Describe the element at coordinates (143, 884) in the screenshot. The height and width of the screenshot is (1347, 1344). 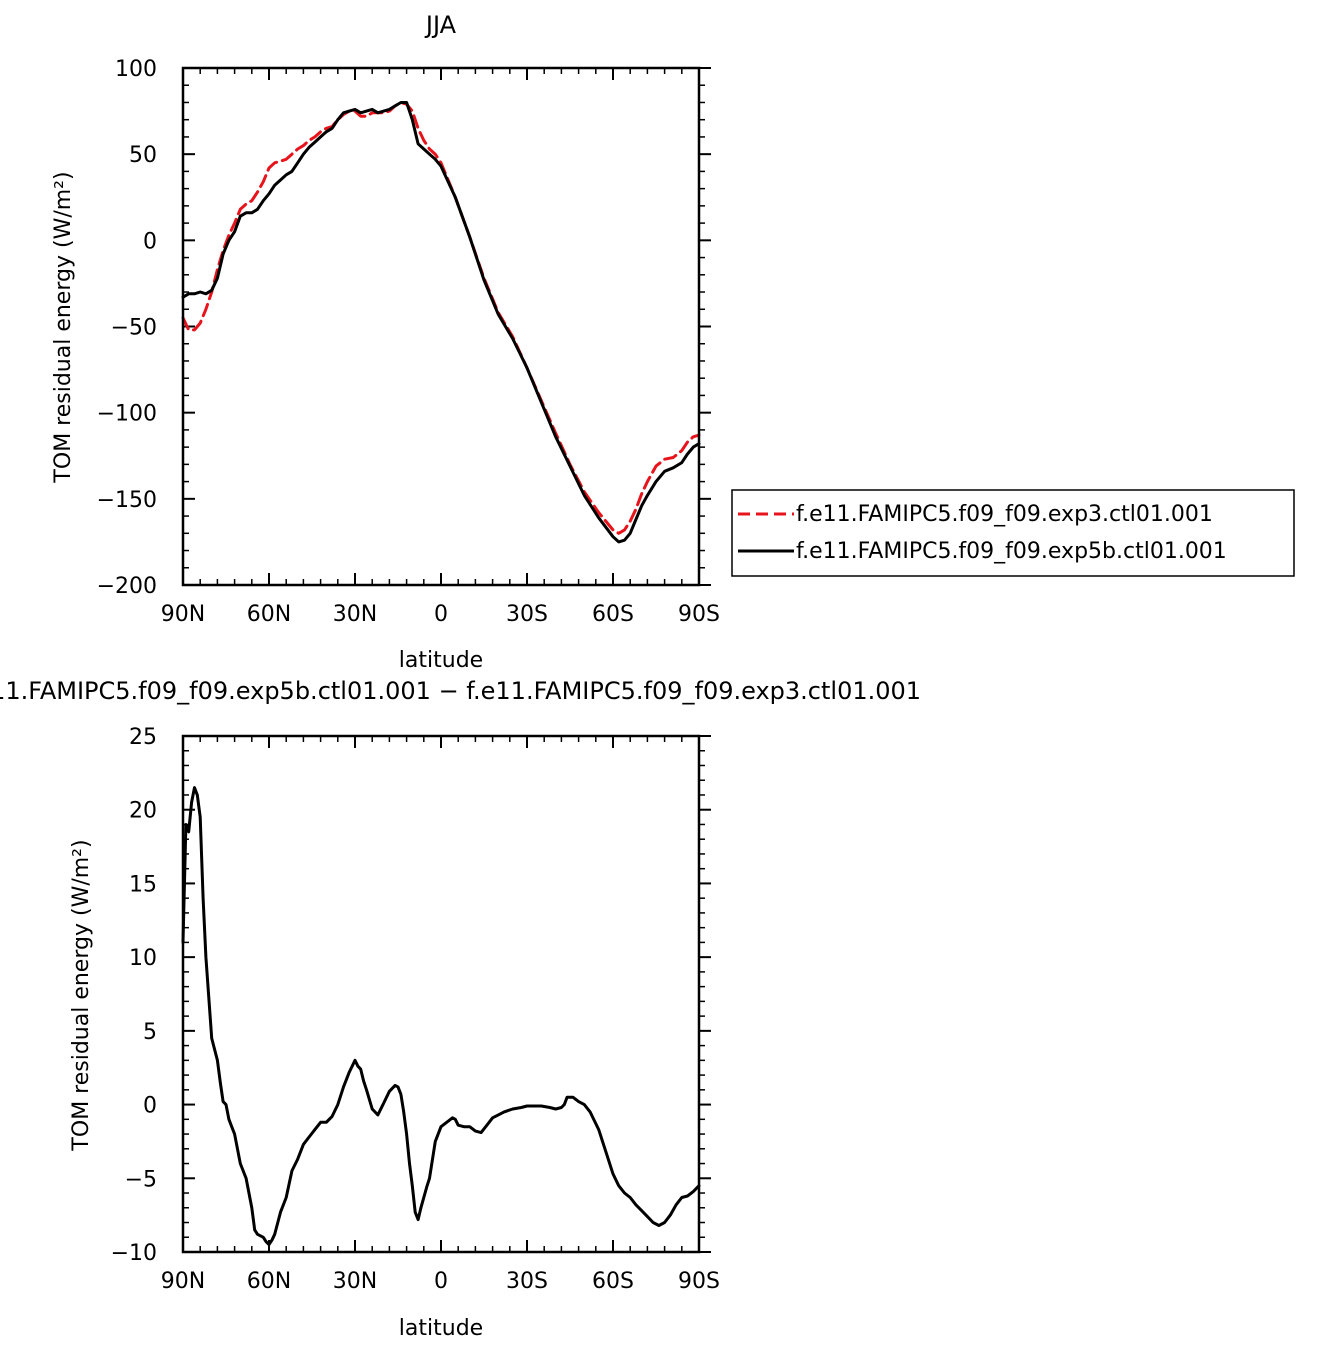
I see `y-tick-label: 15` at that location.